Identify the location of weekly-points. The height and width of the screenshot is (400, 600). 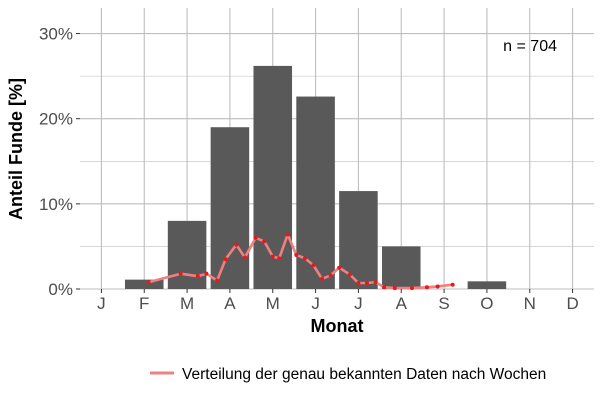
(300, 261).